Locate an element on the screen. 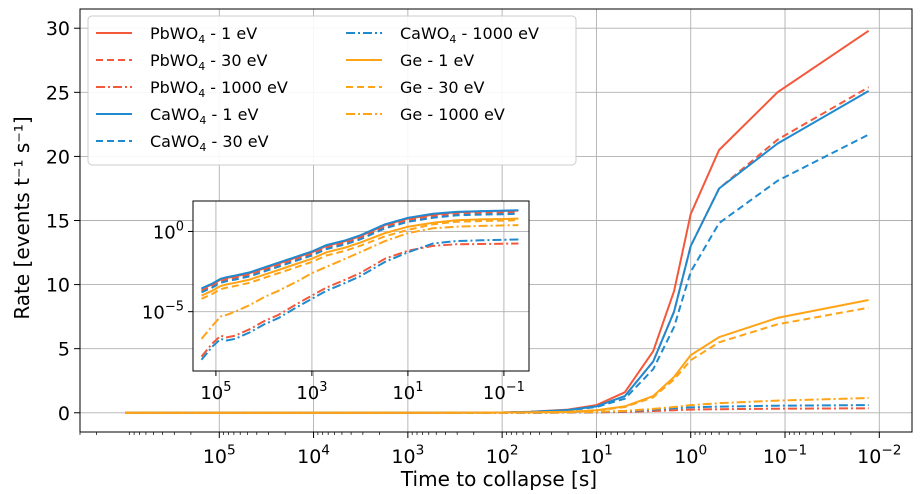 The width and height of the screenshot is (923, 494). y-tick-label: 30 is located at coordinates (58, 29).